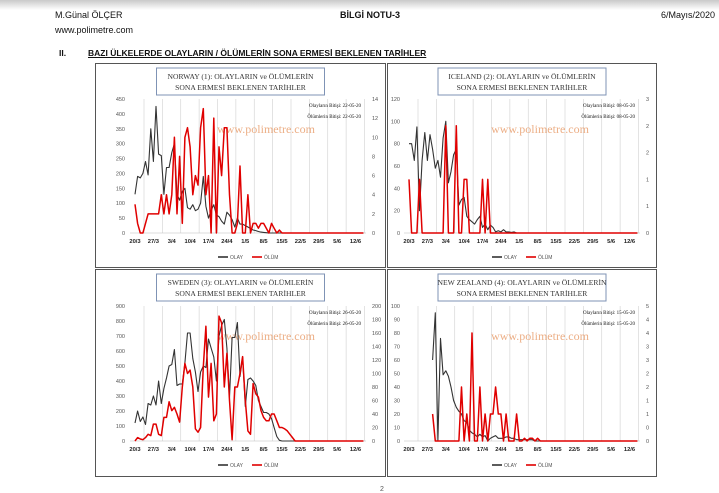  I want to click on y-right-tick-label: 20, so click(375, 429).